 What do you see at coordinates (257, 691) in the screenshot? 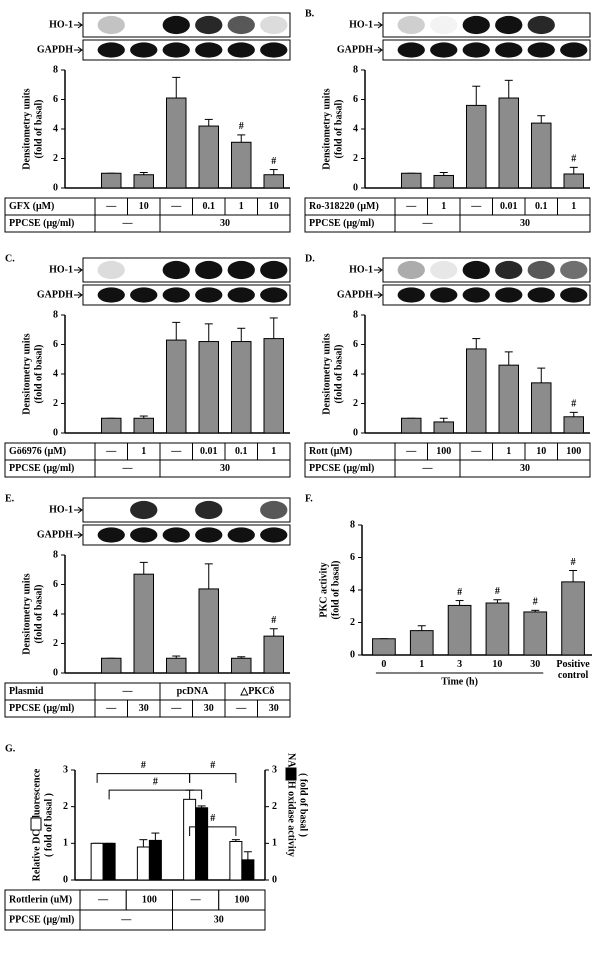
I see `table-cell-text: △PKCδ` at bounding box center [257, 691].